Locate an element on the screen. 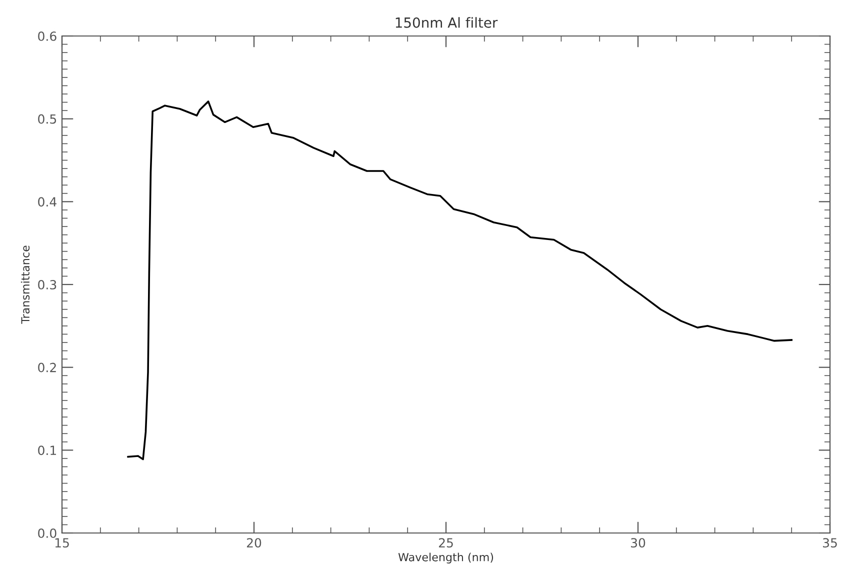 The width and height of the screenshot is (848, 587). y-axis-title: Transmittance is located at coordinates (25, 285).